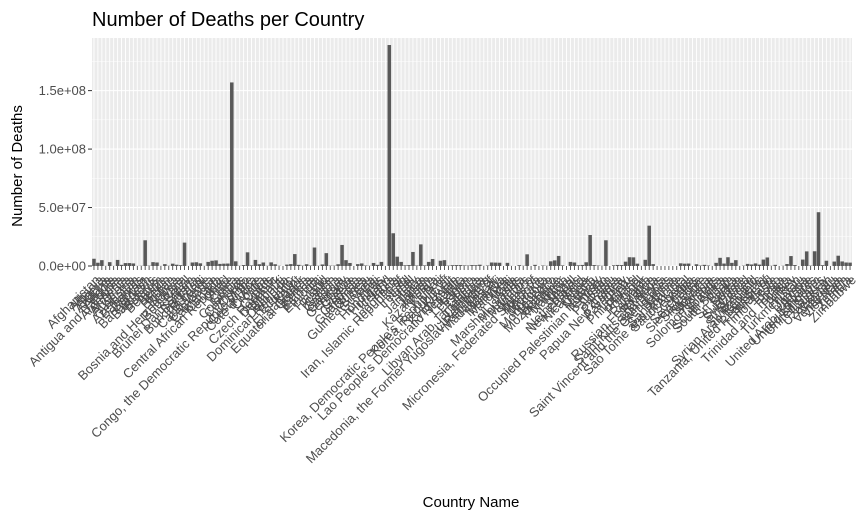 The image size is (861, 521). Describe the element at coordinates (228, 20) in the screenshot. I see `chart-title: Number of Deaths per Country` at that location.